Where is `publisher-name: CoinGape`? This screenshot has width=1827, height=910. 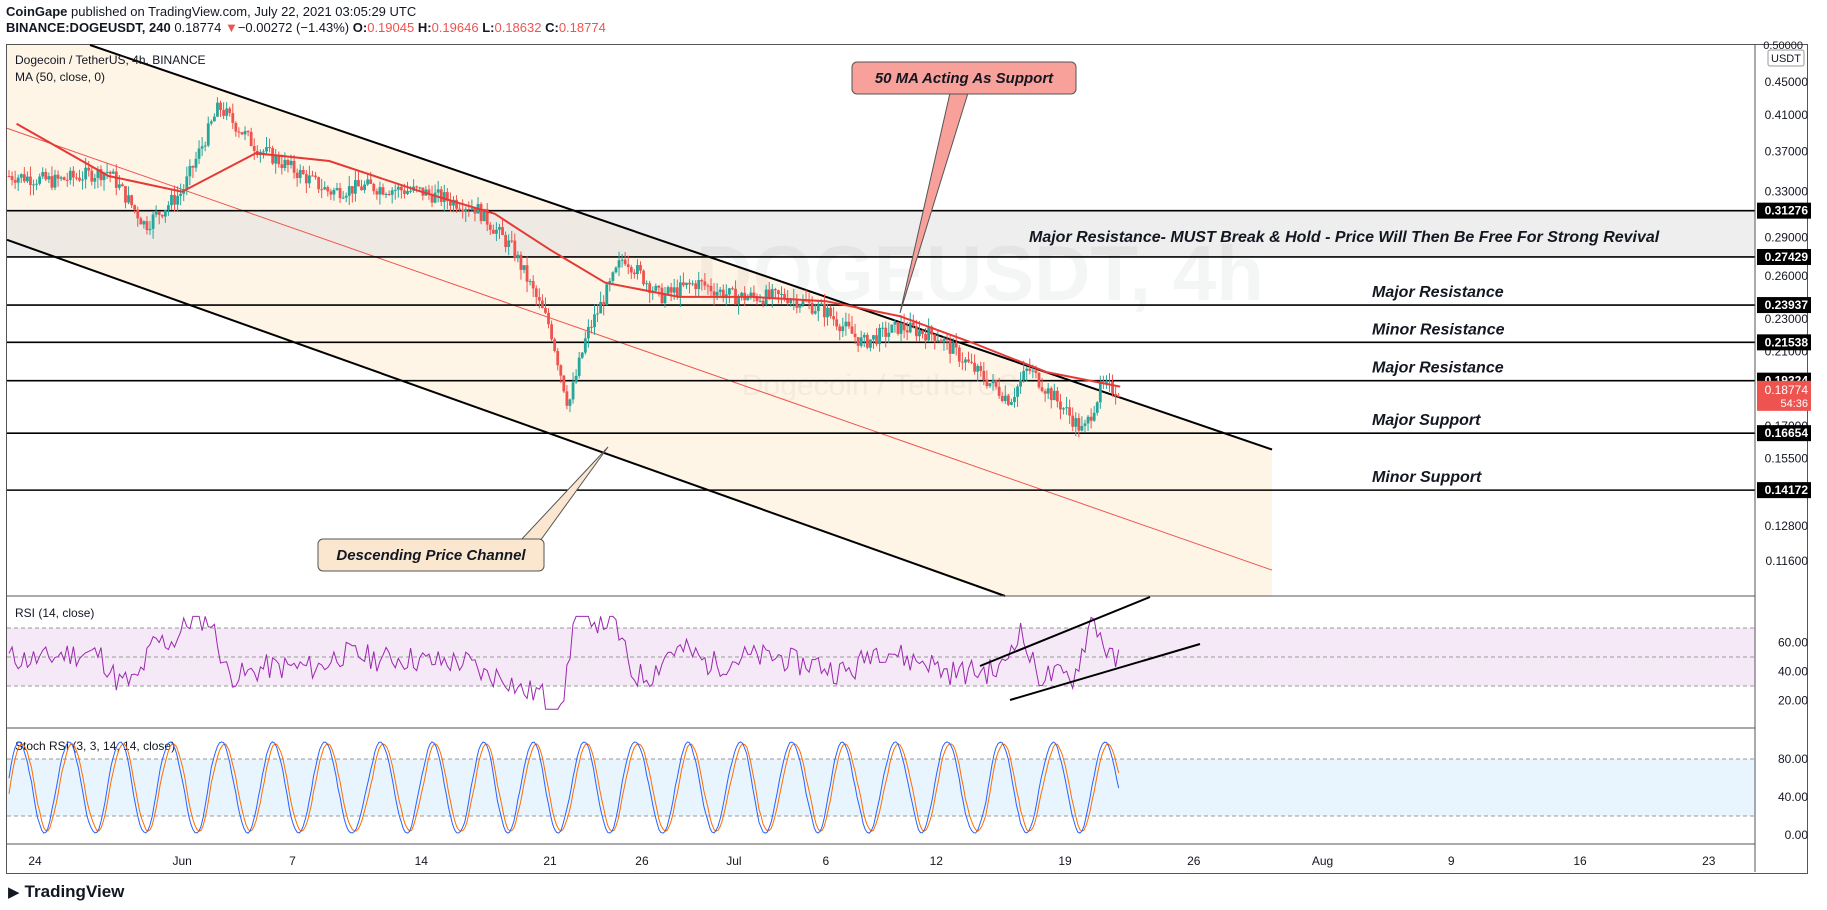
publisher-name: CoinGape is located at coordinates (37, 11).